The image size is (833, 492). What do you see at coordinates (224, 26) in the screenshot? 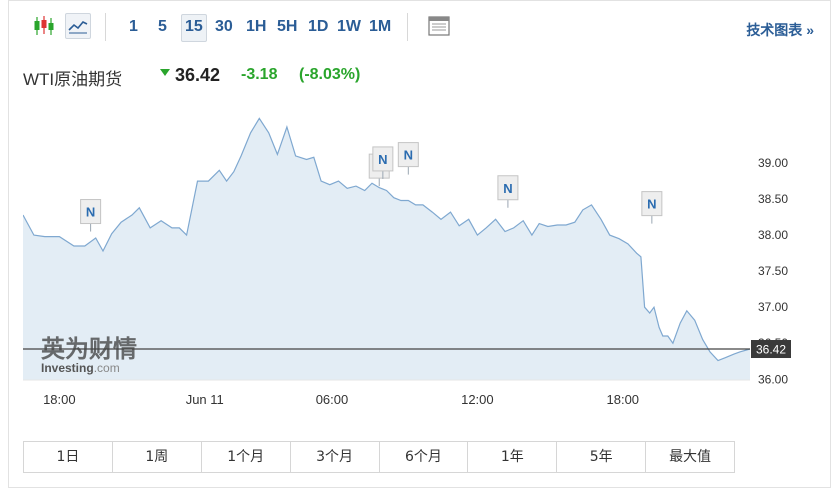
I see `timeframe-30: 30` at bounding box center [224, 26].